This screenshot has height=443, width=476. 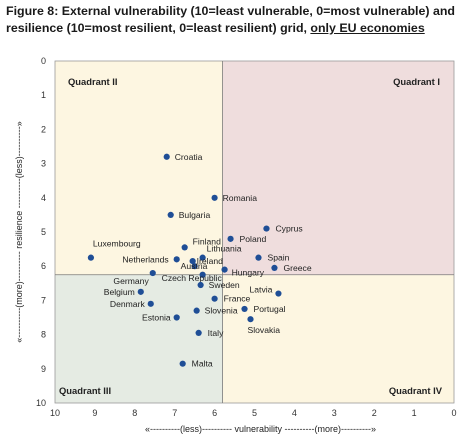 What do you see at coordinates (216, 333) in the screenshot?
I see `data-point-label: Italy` at bounding box center [216, 333].